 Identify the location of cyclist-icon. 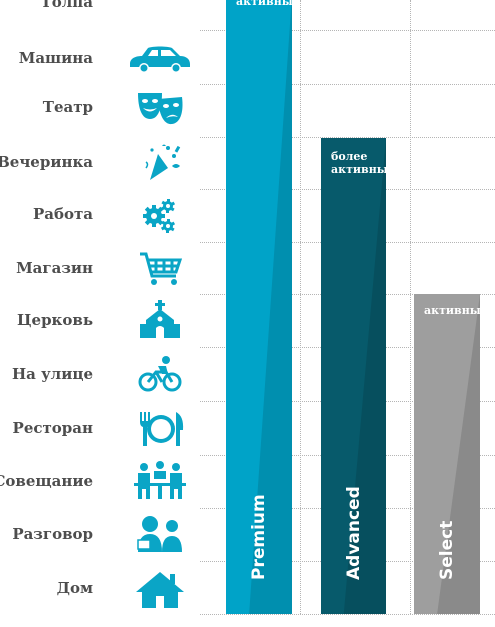
(160, 374).